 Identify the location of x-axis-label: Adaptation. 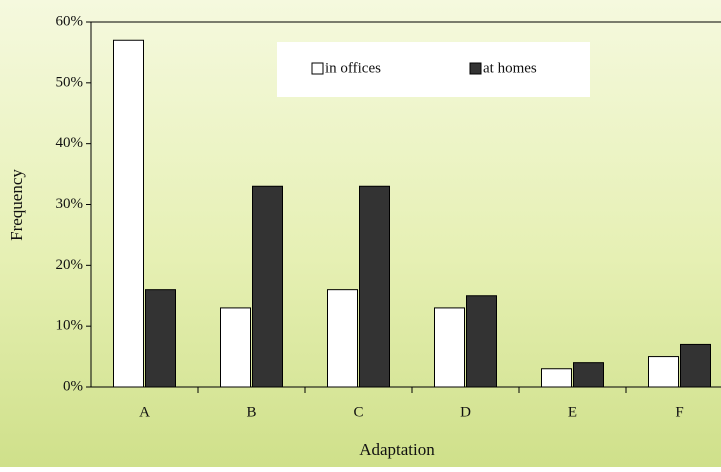
(397, 449).